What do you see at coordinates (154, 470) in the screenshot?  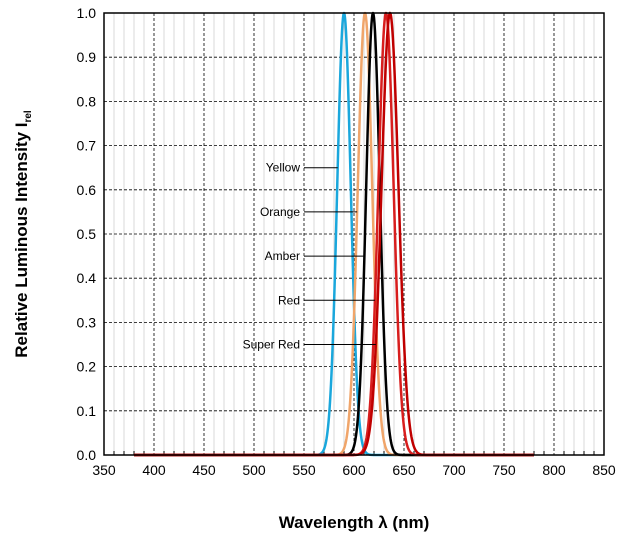 I see `x-tick-label: 400` at bounding box center [154, 470].